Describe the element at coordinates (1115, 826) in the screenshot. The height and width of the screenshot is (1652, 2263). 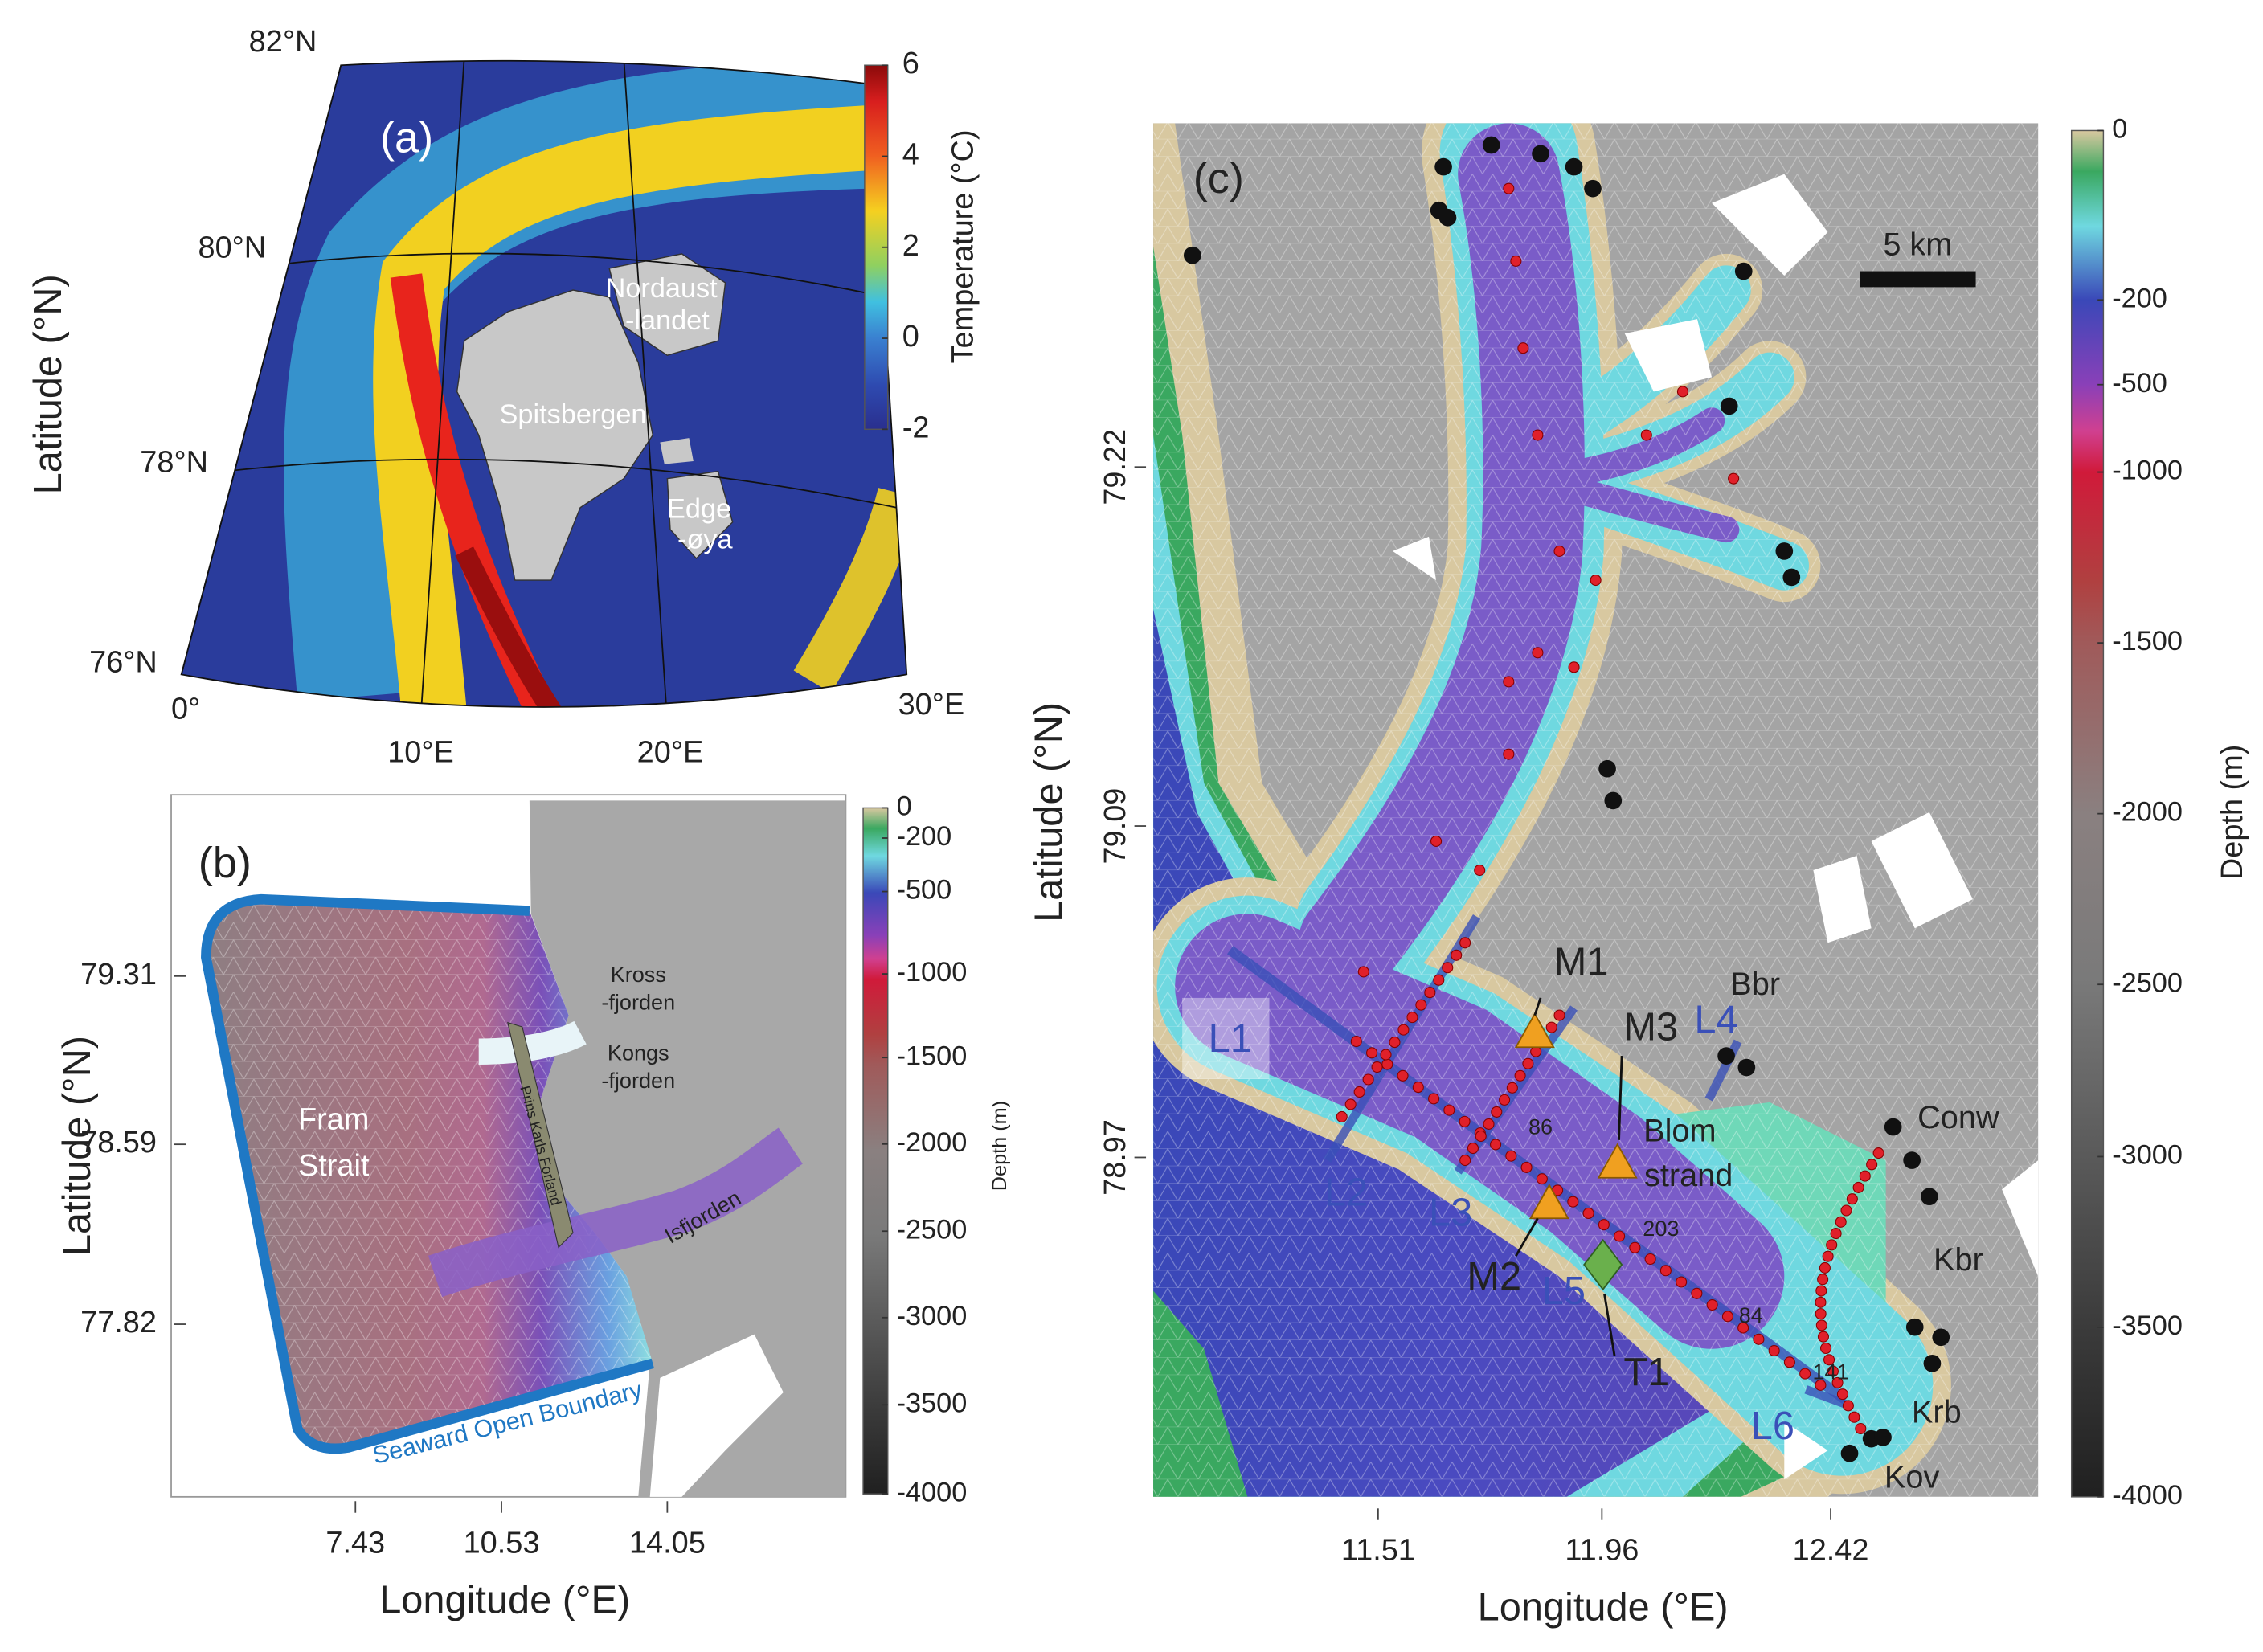
I see `lat-tick-label: 79.09` at that location.